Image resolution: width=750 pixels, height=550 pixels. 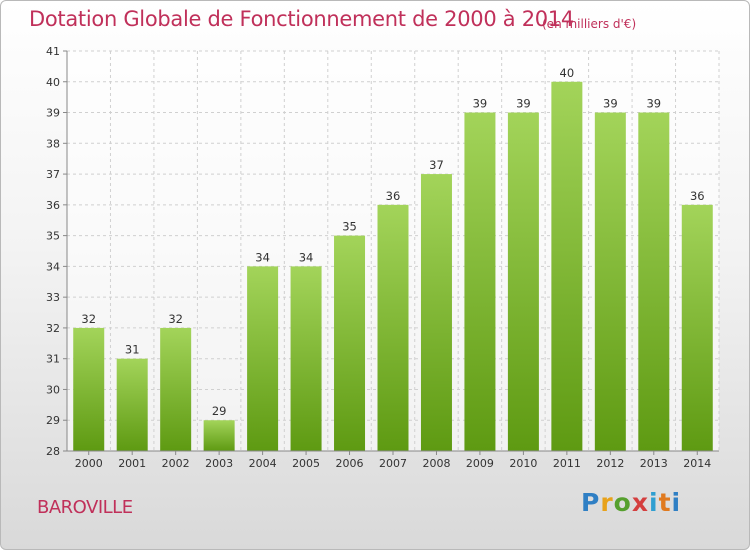 I want to click on data-label-2011: 40, so click(x=567, y=73).